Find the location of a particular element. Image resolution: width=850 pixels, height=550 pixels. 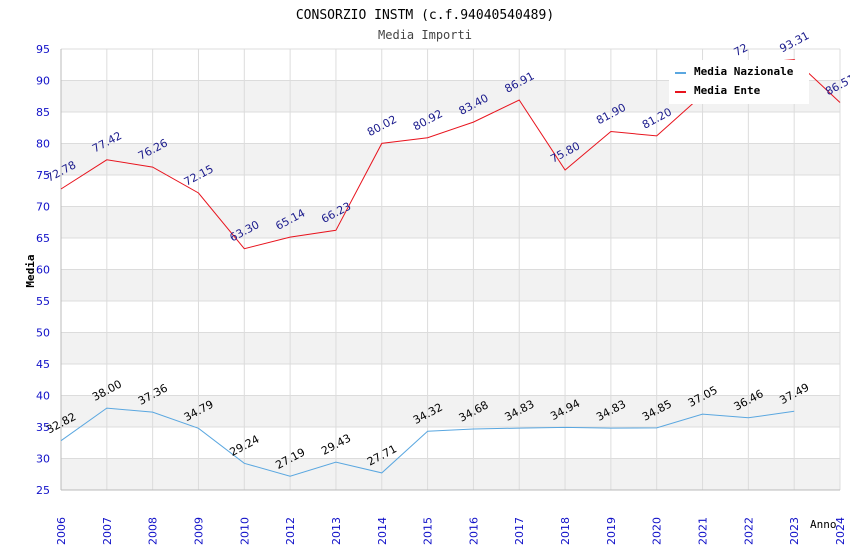

data-label: 86.51 is located at coordinates (836, 85).